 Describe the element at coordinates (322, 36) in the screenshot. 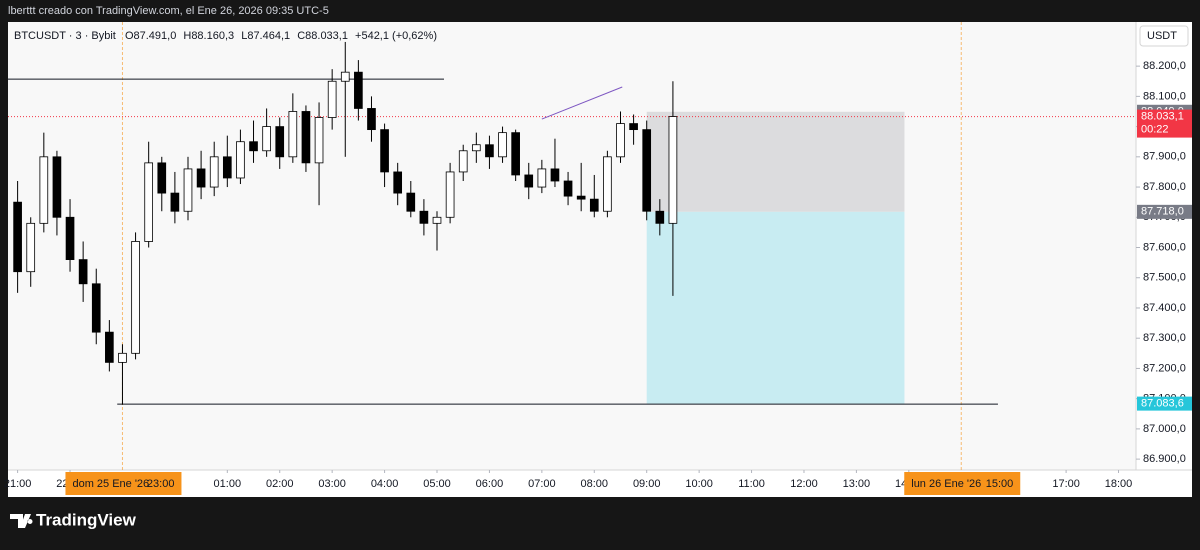

I see `ohlc: C88.033,1` at that location.